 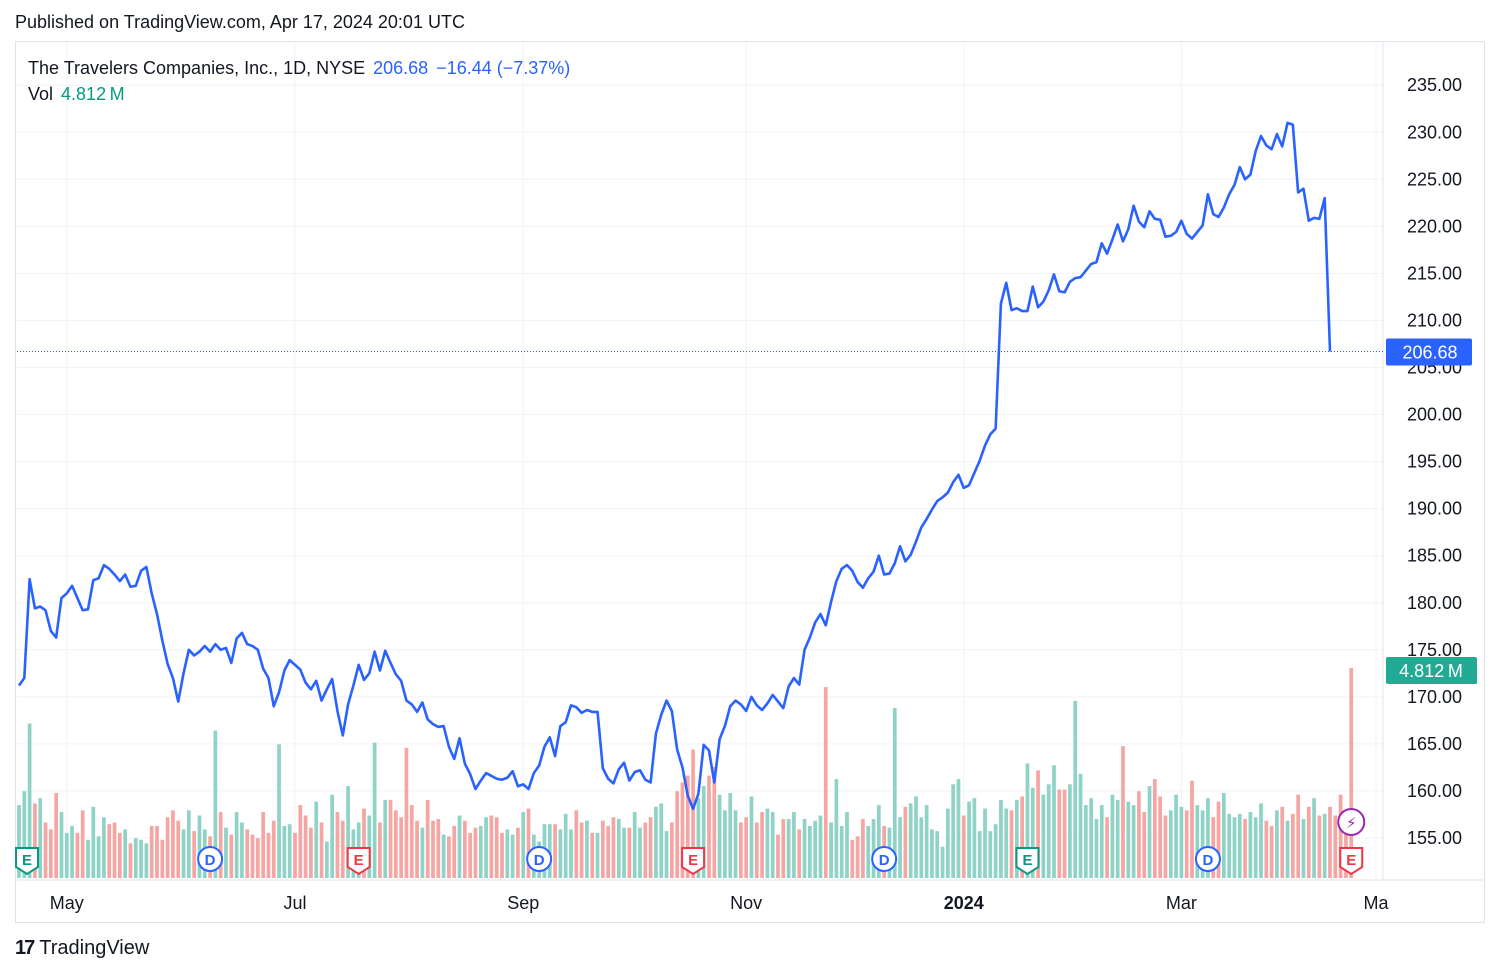 What do you see at coordinates (1431, 511) in the screenshot?
I see `axis-badges: 206.68 4.812 M` at bounding box center [1431, 511].